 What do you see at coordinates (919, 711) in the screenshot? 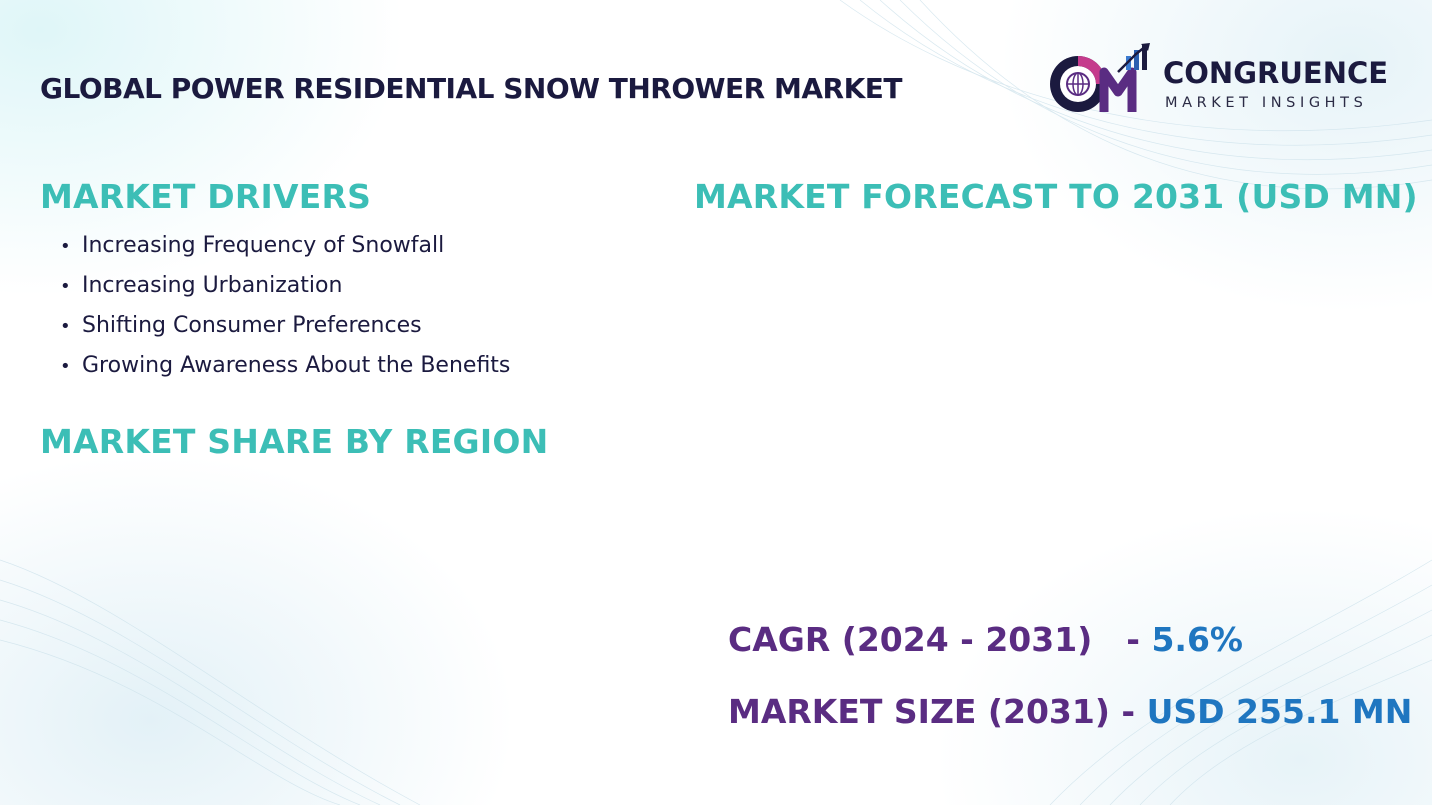
I see `market-size-label: MARKET SIZE (2031)` at bounding box center [919, 711].